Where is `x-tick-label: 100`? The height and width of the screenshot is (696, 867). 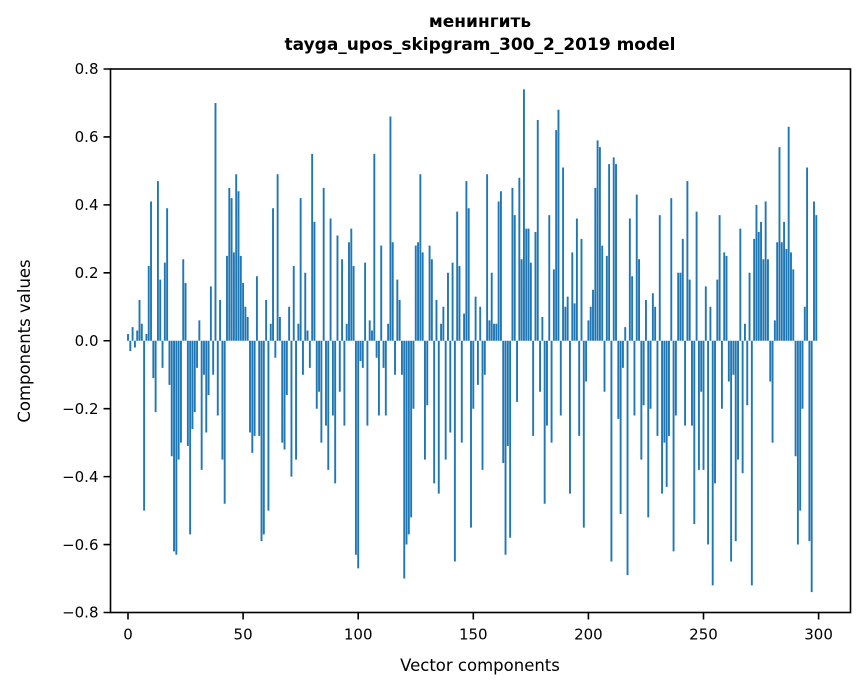 x-tick-label: 100 is located at coordinates (358, 635).